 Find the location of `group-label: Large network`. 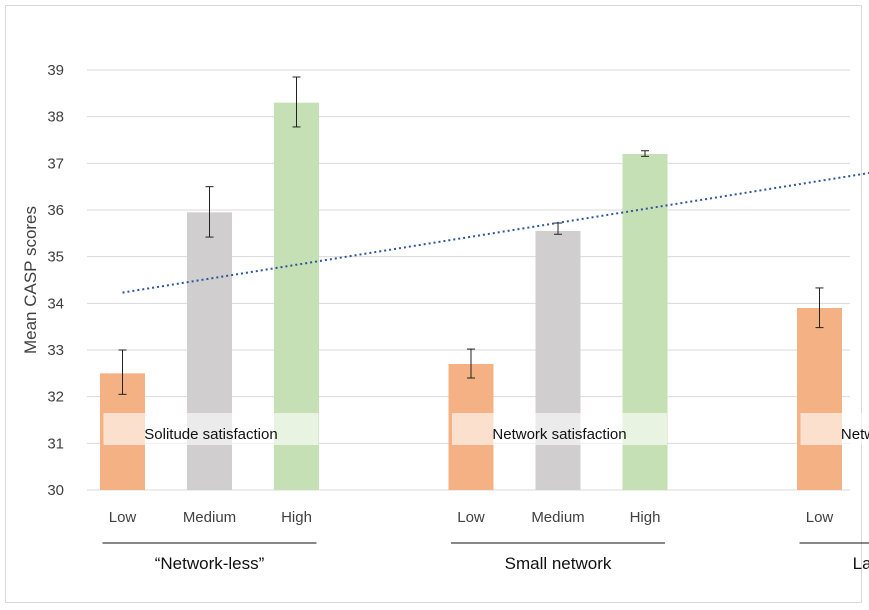

group-label: Large network is located at coordinates (861, 563).